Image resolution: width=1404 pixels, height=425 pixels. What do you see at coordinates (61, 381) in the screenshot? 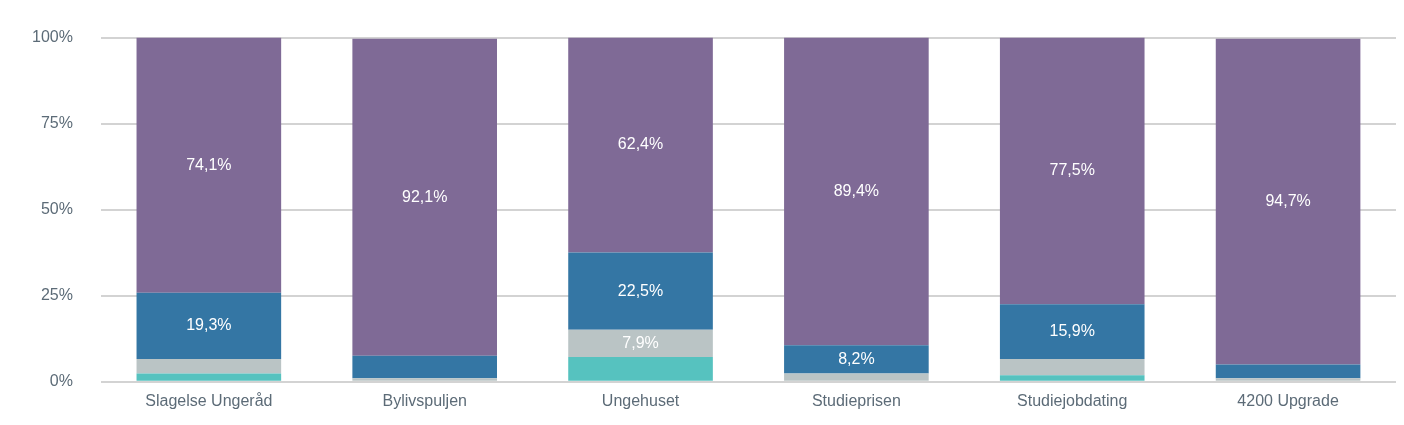
I see `y-tick-label: 0%` at bounding box center [61, 381].